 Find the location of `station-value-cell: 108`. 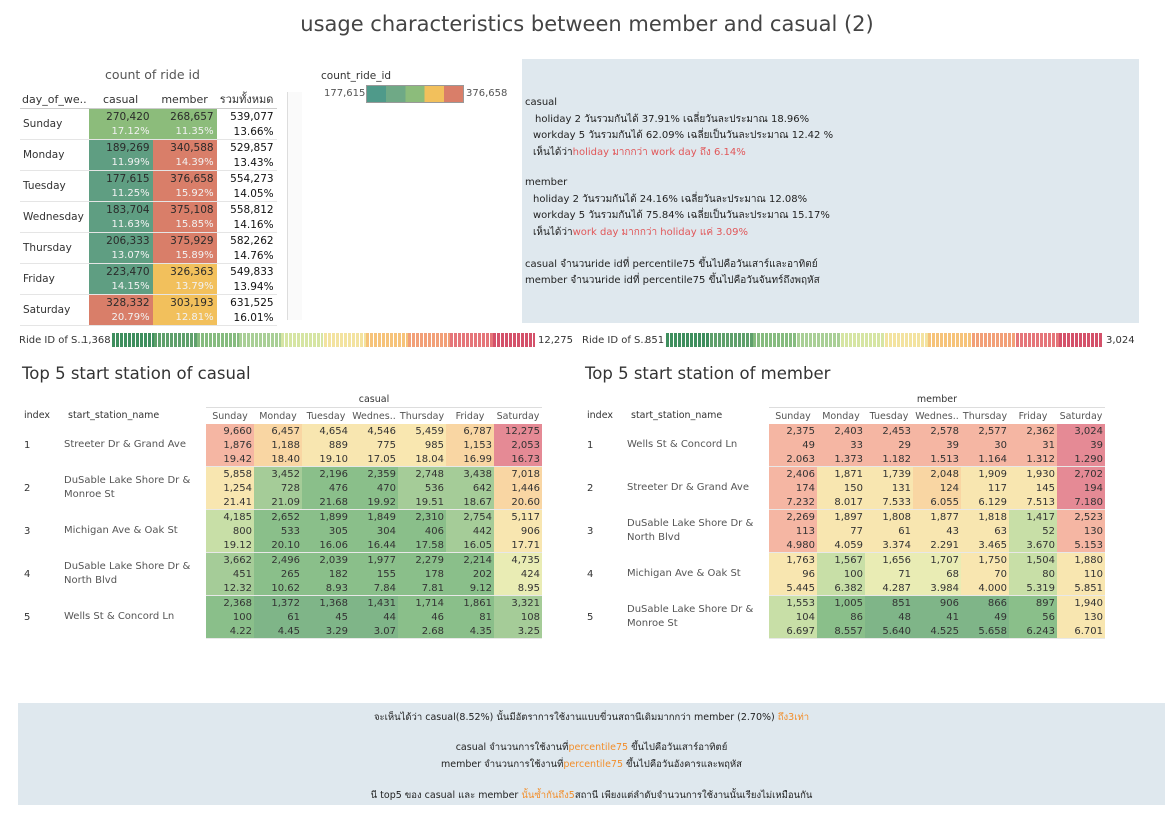

station-value-cell: 108 is located at coordinates (518, 617).